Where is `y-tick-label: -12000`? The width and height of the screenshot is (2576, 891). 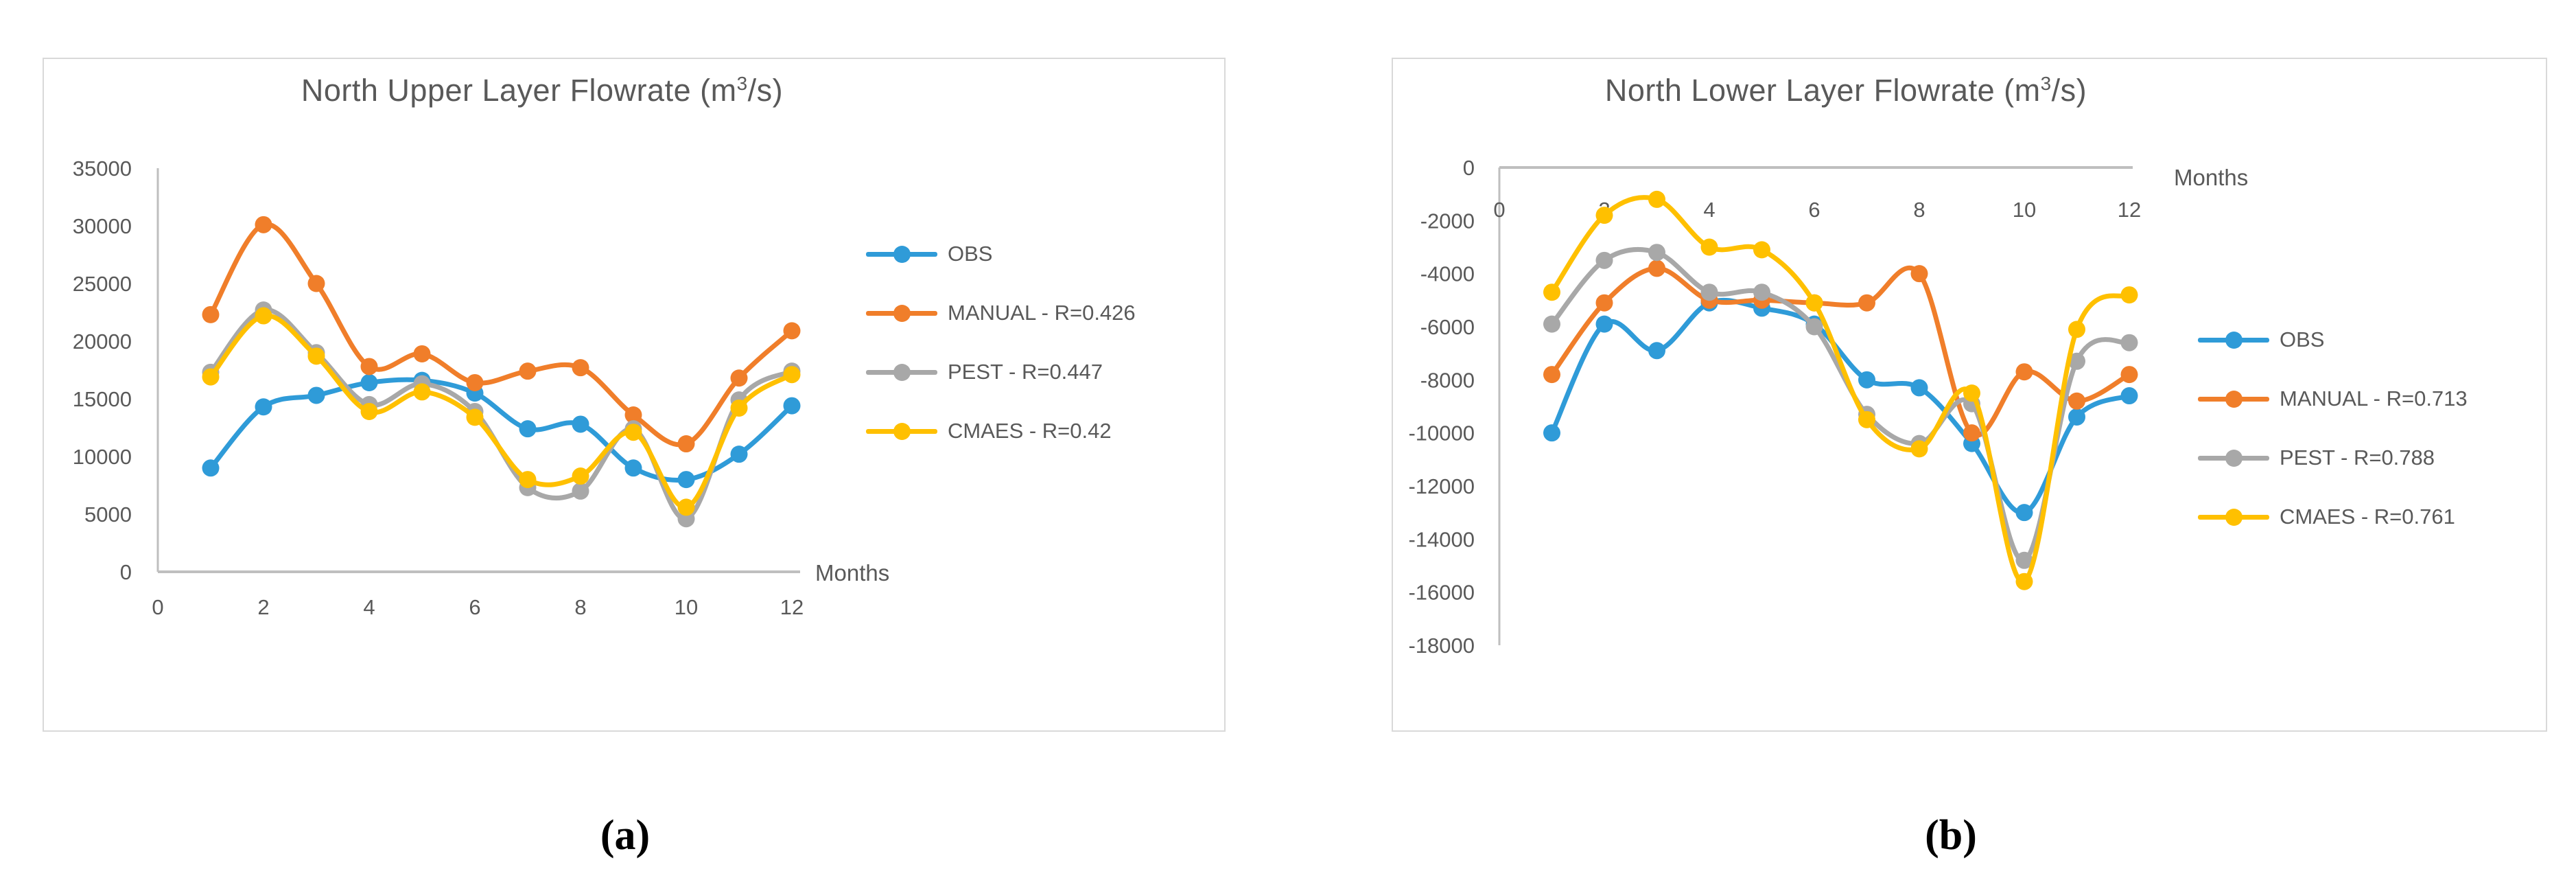
y-tick-label: -12000 is located at coordinates (1441, 486).